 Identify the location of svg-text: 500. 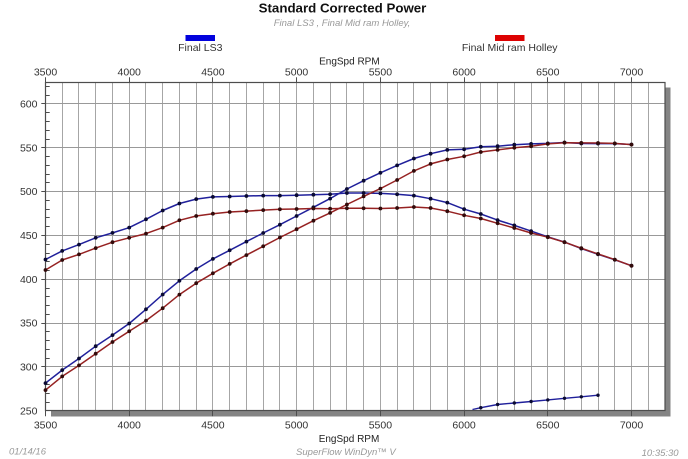
(29, 192).